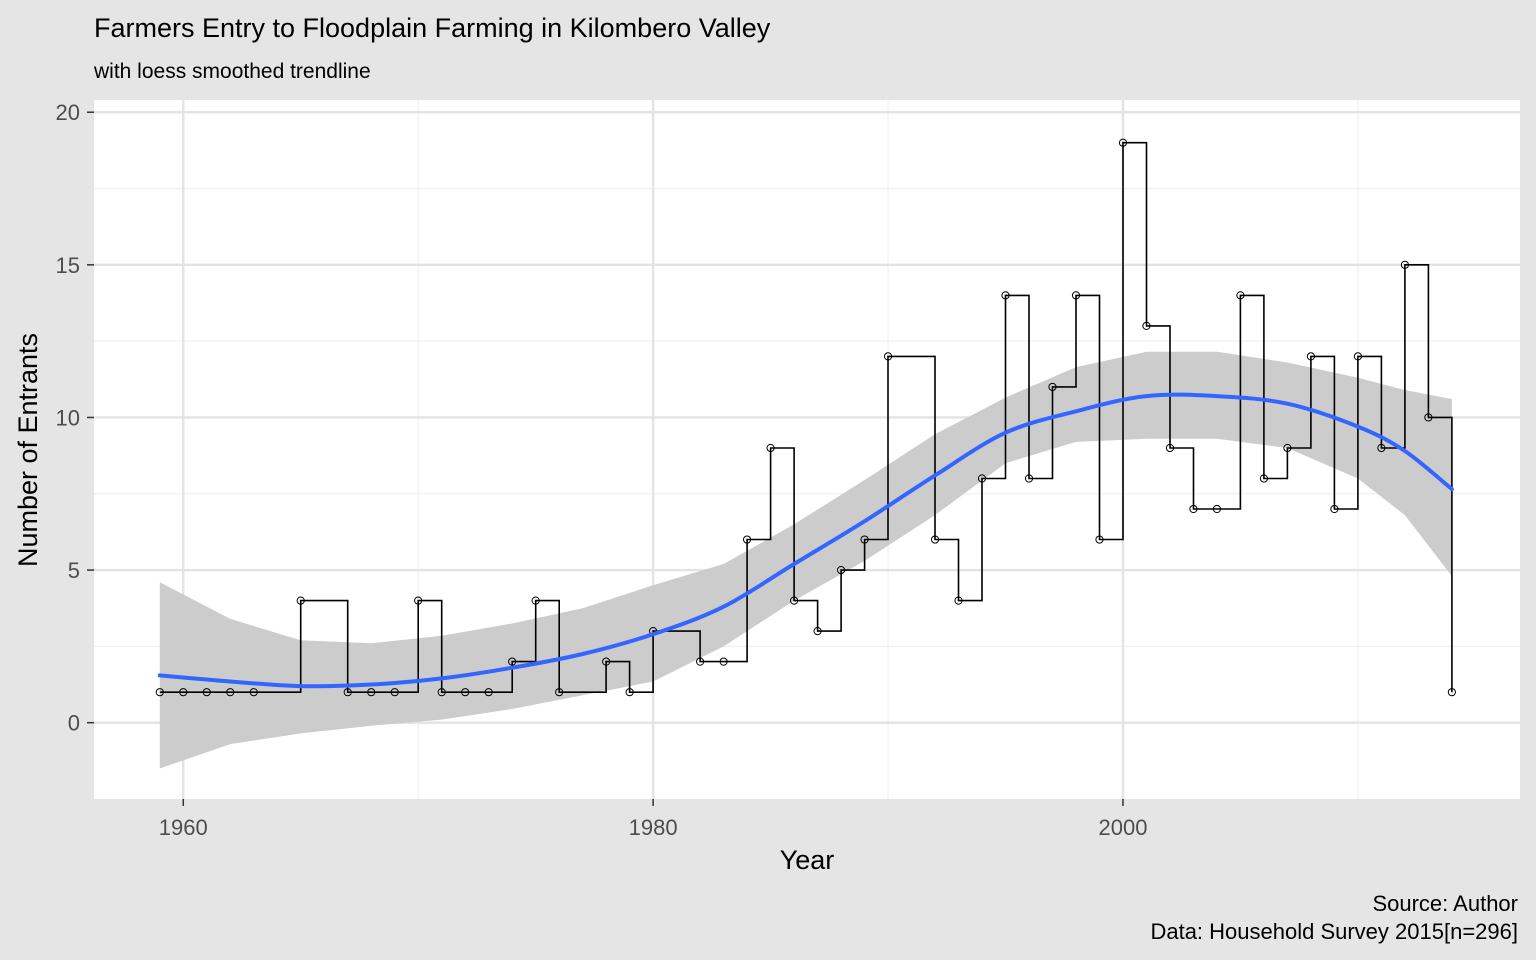  What do you see at coordinates (1122, 827) in the screenshot?
I see `x-tick-label: 2000` at bounding box center [1122, 827].